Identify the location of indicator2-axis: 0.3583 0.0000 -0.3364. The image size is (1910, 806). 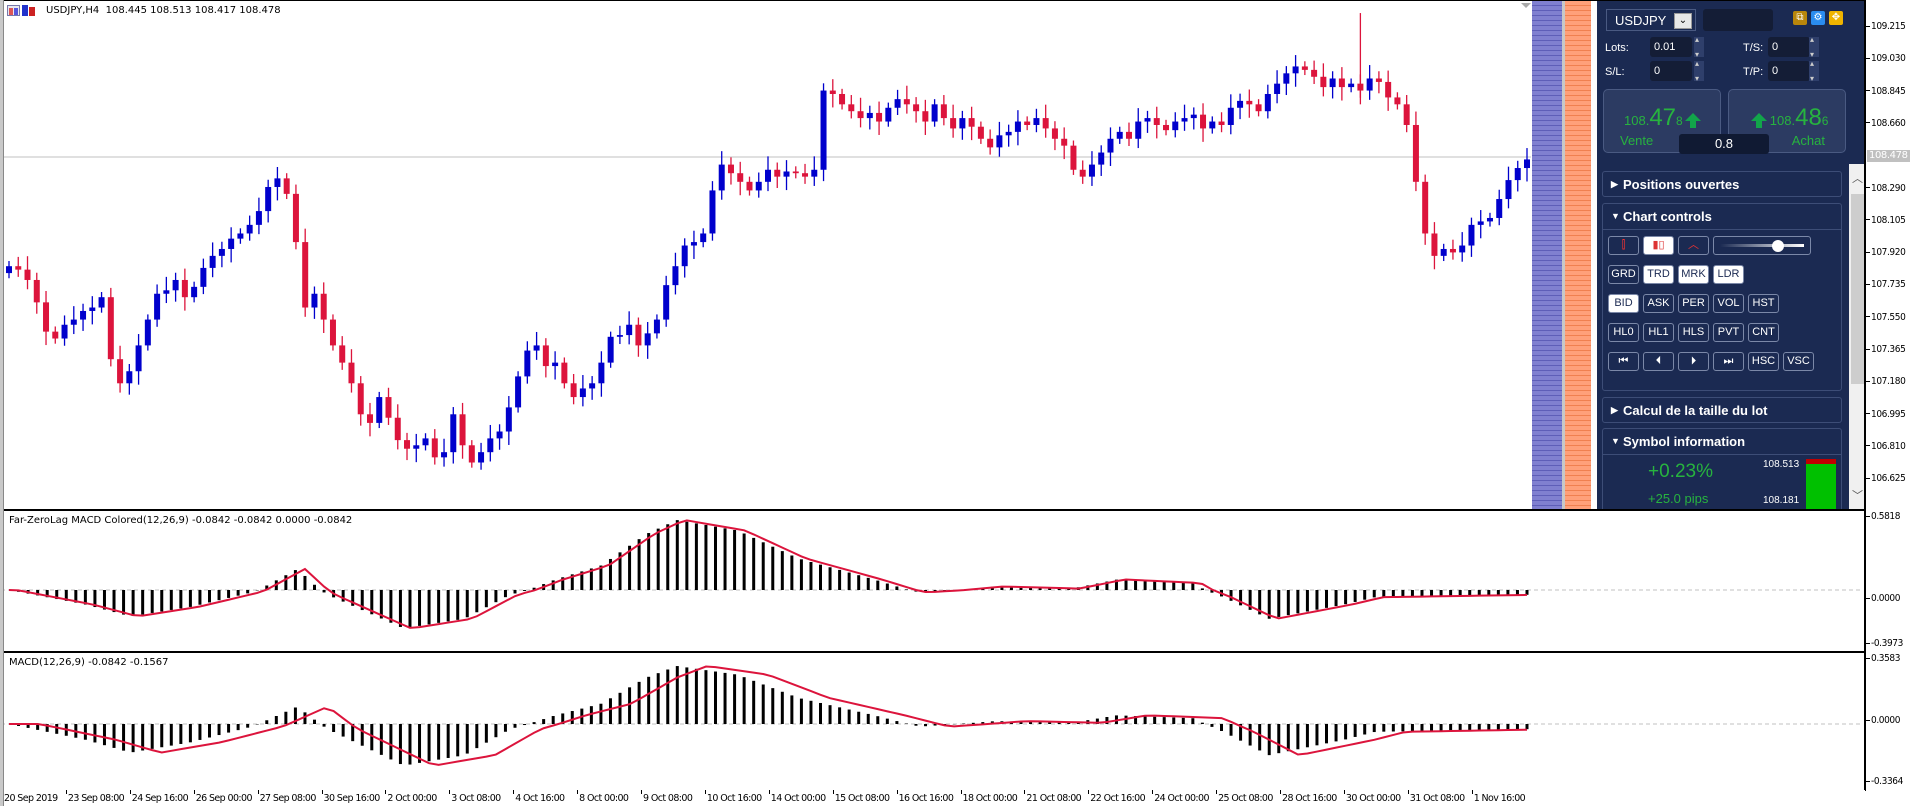
(1887, 721).